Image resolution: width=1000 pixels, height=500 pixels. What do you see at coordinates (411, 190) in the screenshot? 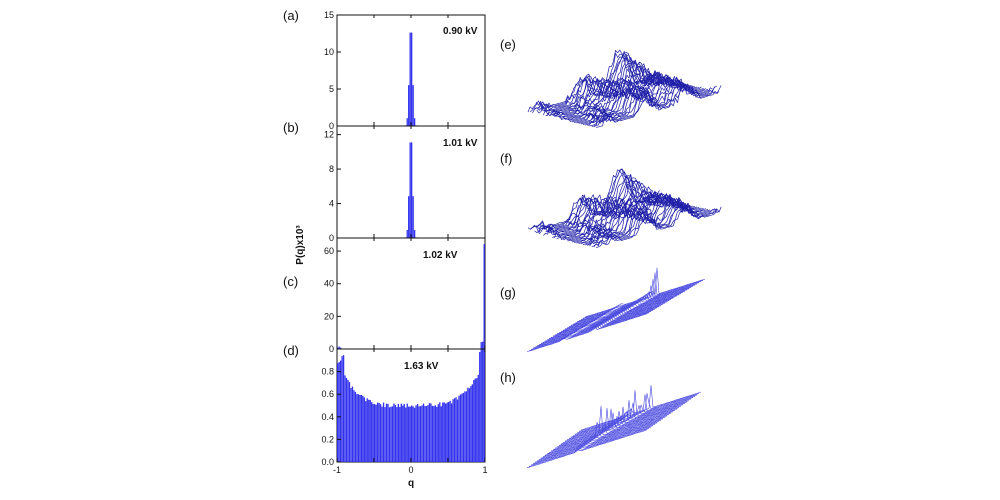
I see `histogram-bars-b` at bounding box center [411, 190].